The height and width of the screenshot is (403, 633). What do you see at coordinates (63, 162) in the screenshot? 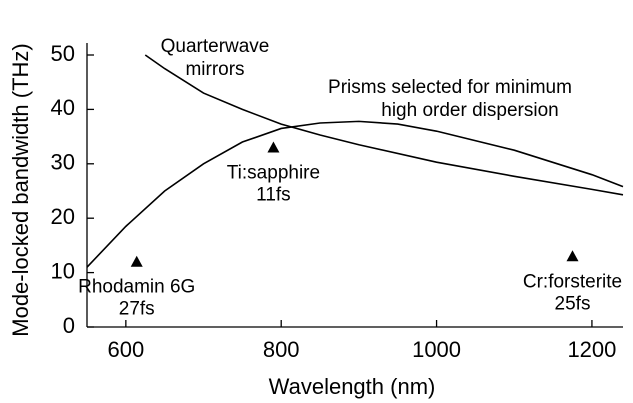
I see `y-tick-label: 30` at bounding box center [63, 162].